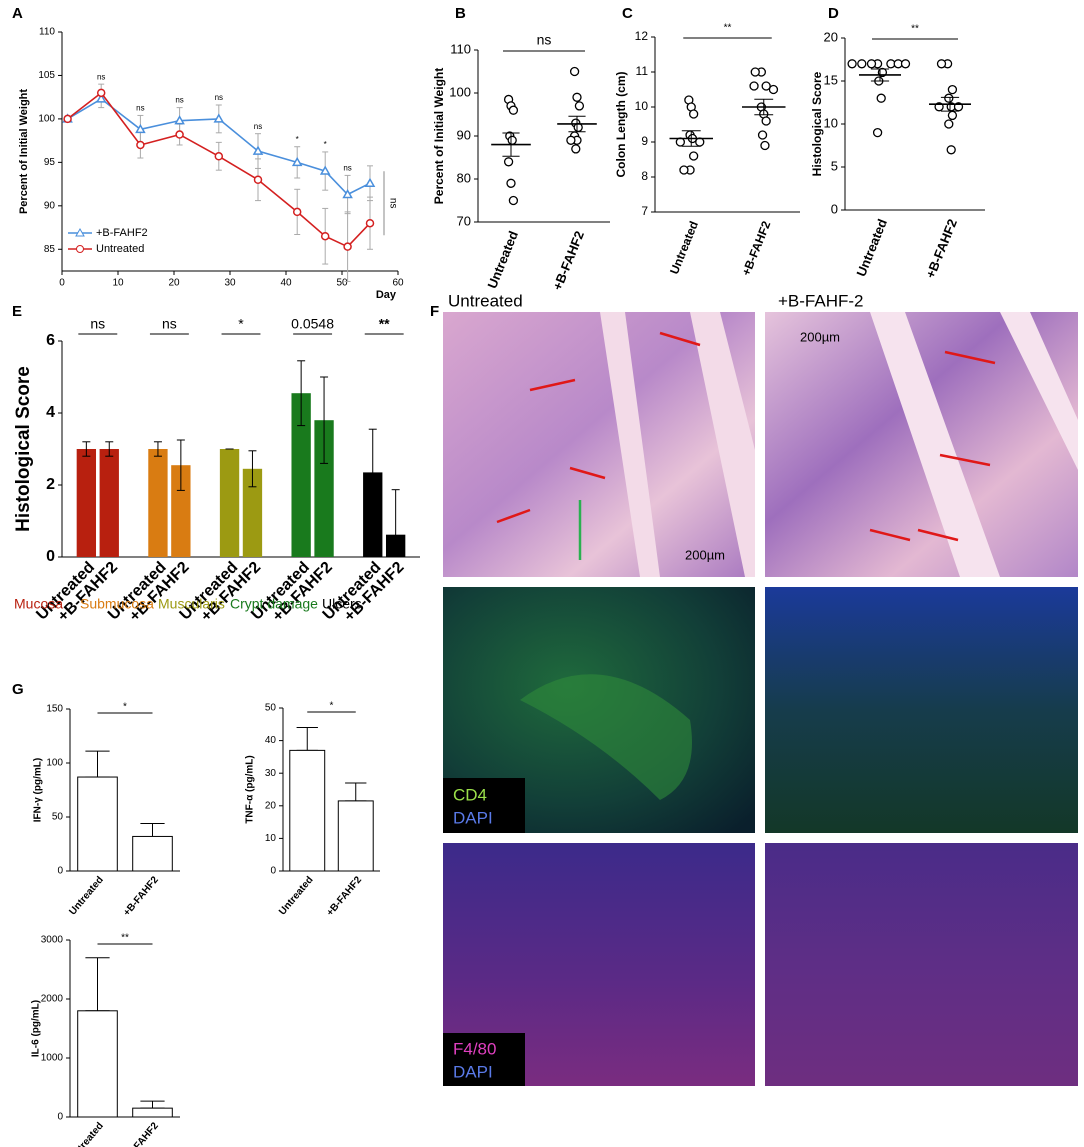 This screenshot has height=1147, width=1084. Describe the element at coordinates (271, 740) in the screenshot. I see `y-tick-label: 40` at that location.